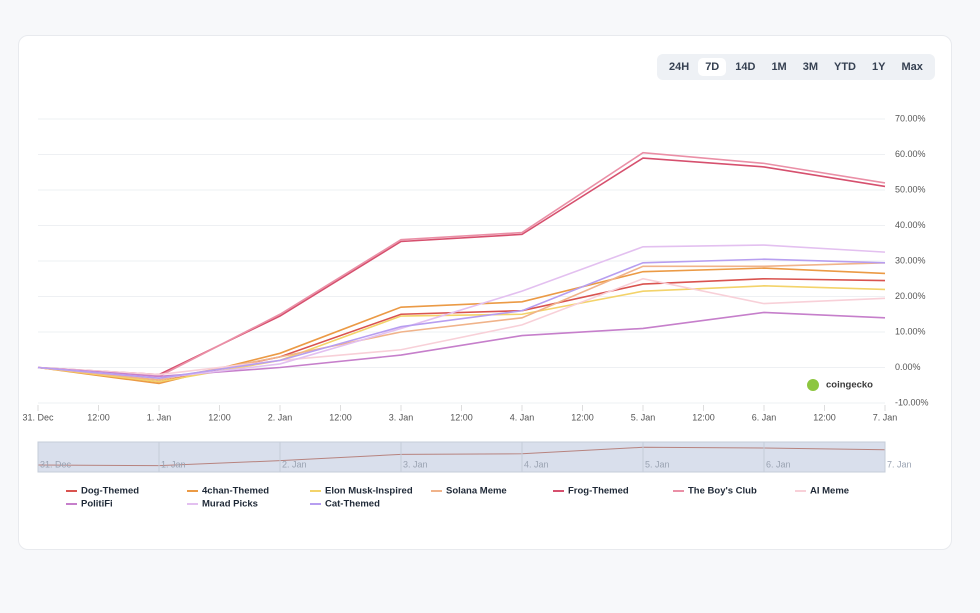  What do you see at coordinates (829, 491) in the screenshot?
I see `legend-label: AI Meme` at bounding box center [829, 491].